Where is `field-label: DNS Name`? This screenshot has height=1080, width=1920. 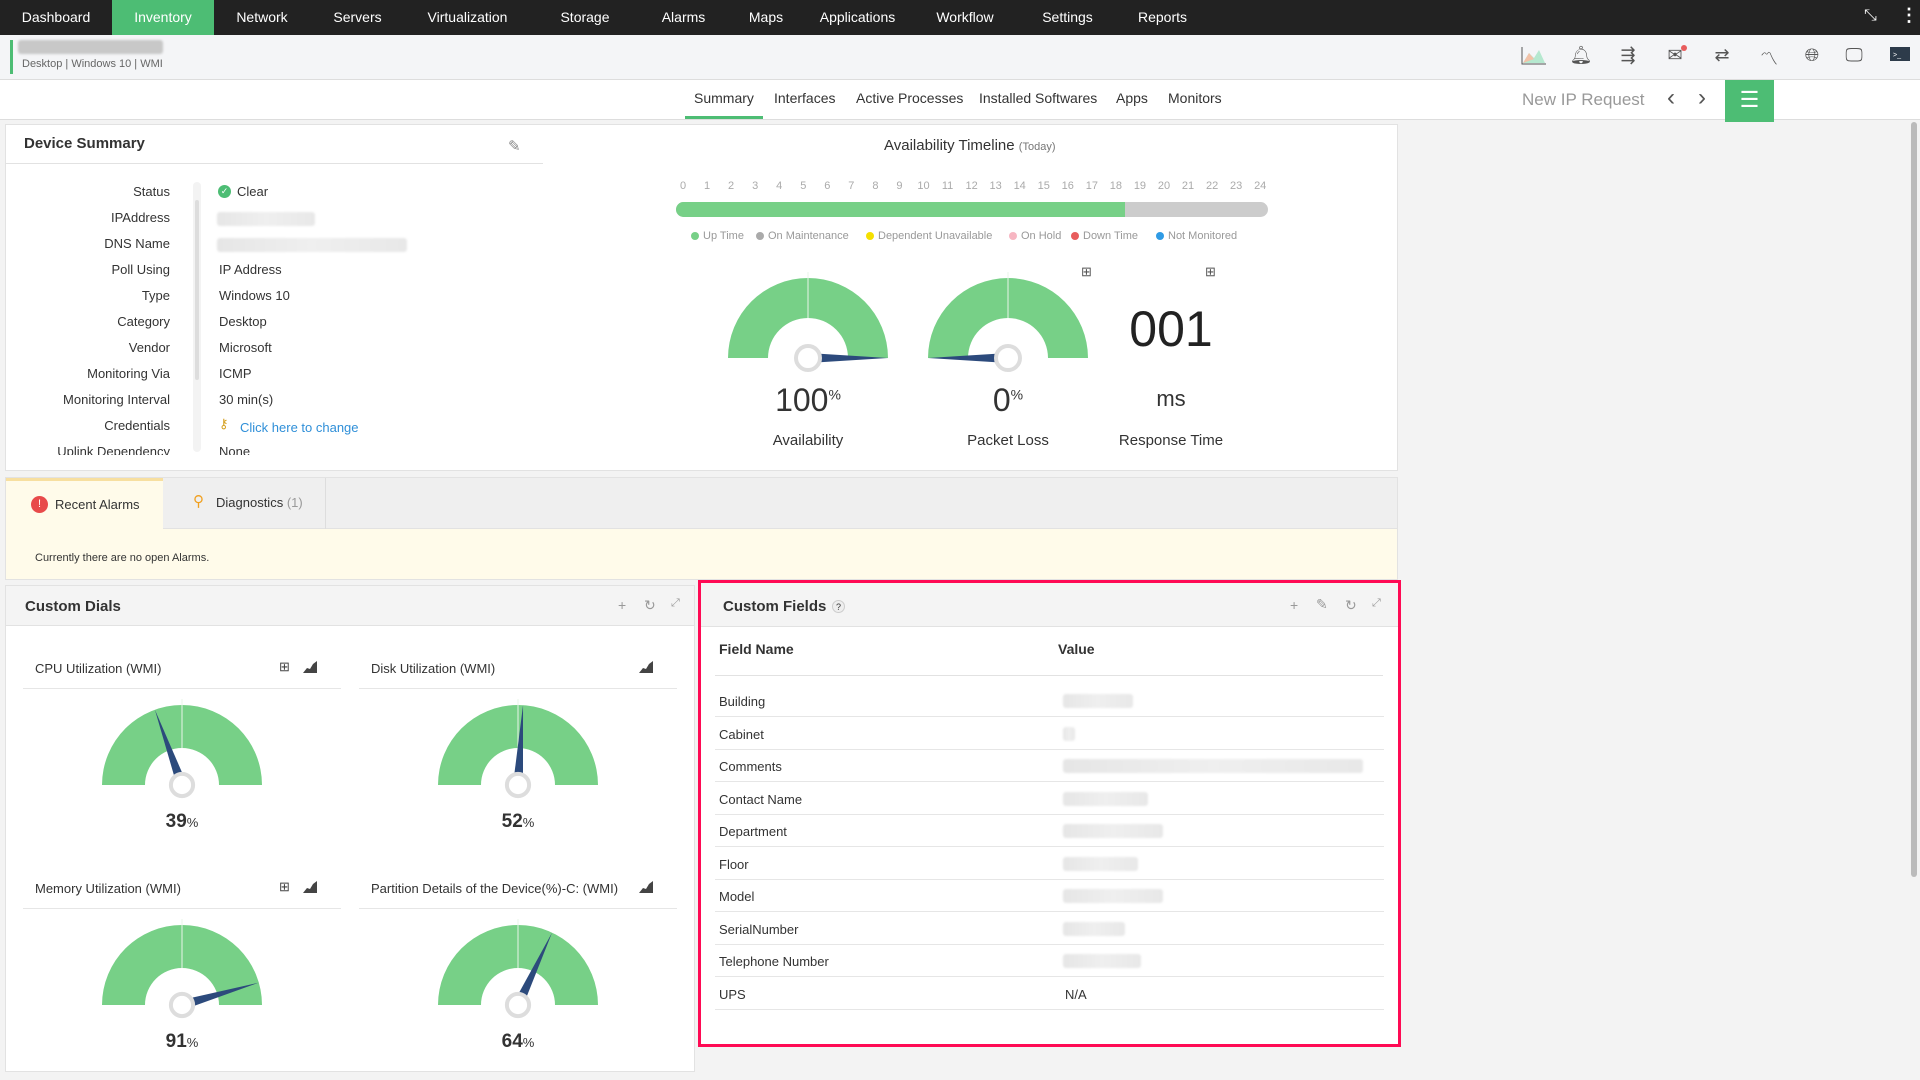 field-label: DNS Name is located at coordinates (137, 243).